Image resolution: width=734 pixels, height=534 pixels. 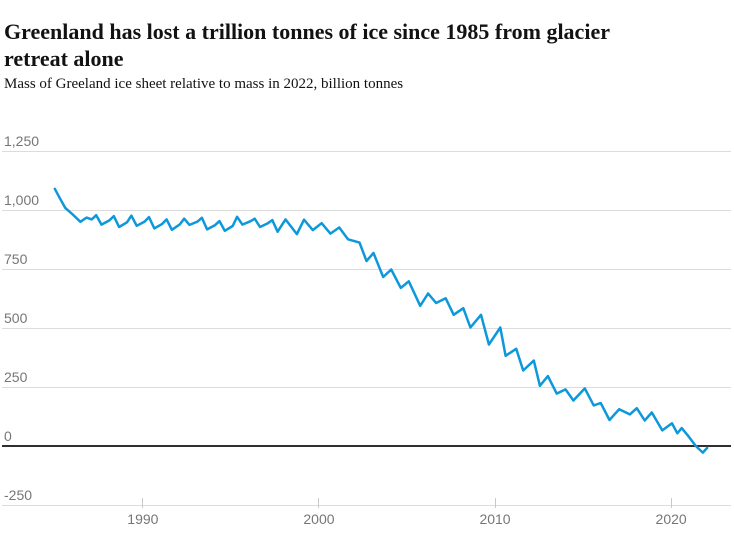 I want to click on y-axis-tick-label: 0, so click(x=8, y=436).